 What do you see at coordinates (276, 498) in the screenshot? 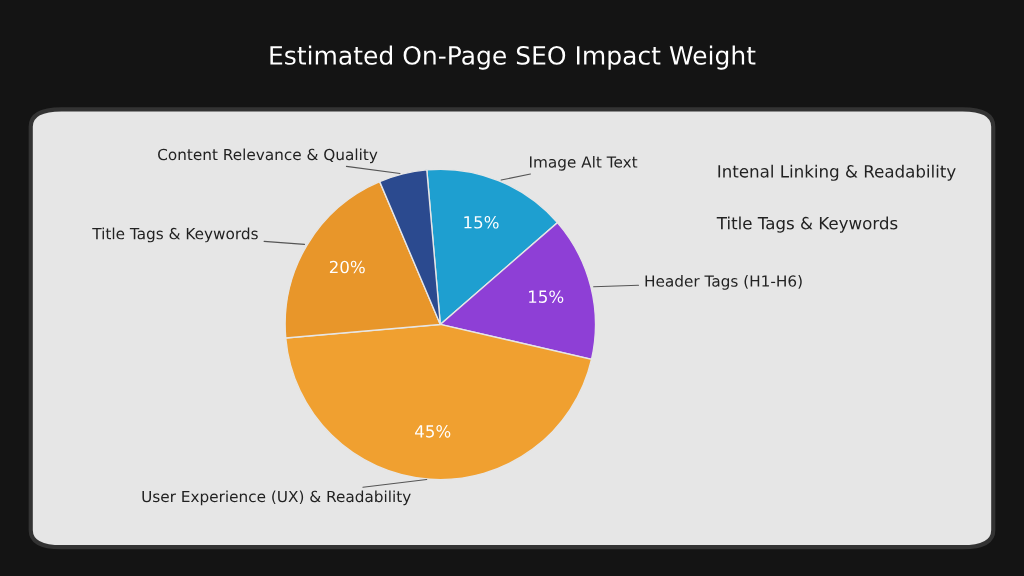
I see `slice-label: User Experience (UX) & Readability` at bounding box center [276, 498].